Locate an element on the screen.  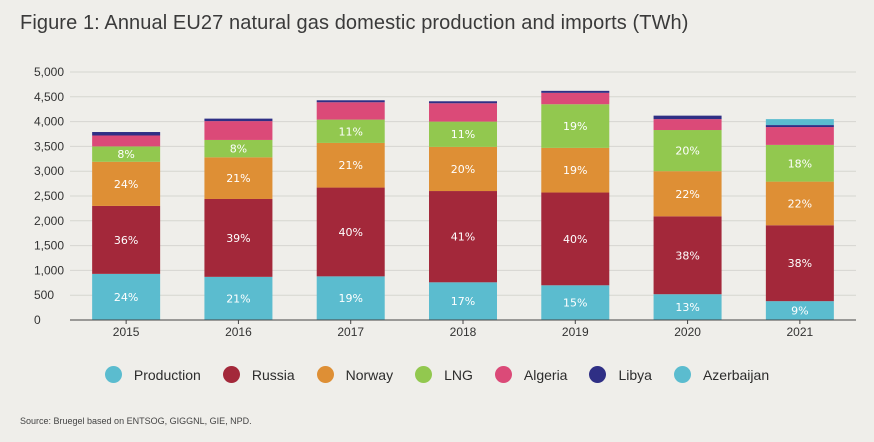
y-tick-label: 3,000 is located at coordinates (49, 171).